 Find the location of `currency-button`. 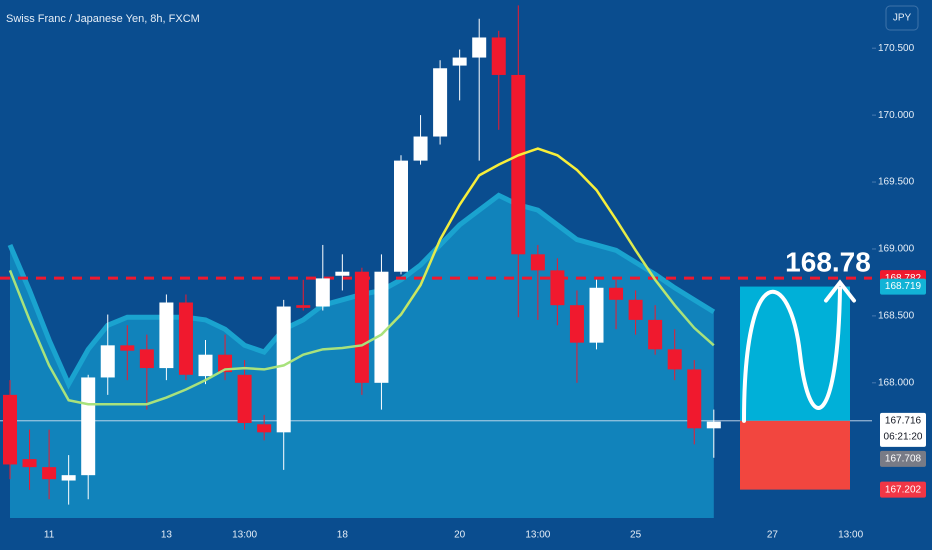

currency-button is located at coordinates (902, 18).